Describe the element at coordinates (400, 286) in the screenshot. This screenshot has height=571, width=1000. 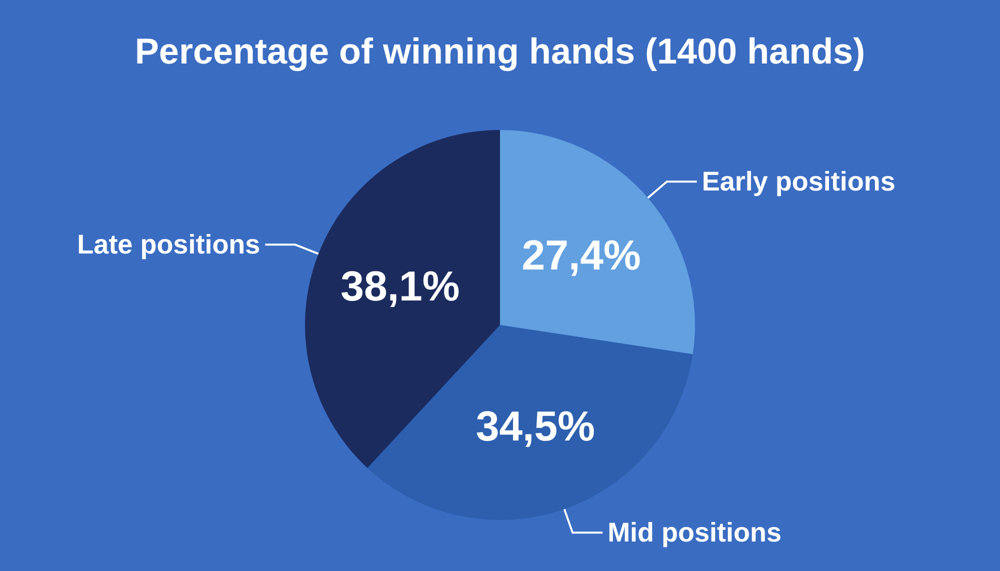
I see `data-label: 38,1%` at that location.